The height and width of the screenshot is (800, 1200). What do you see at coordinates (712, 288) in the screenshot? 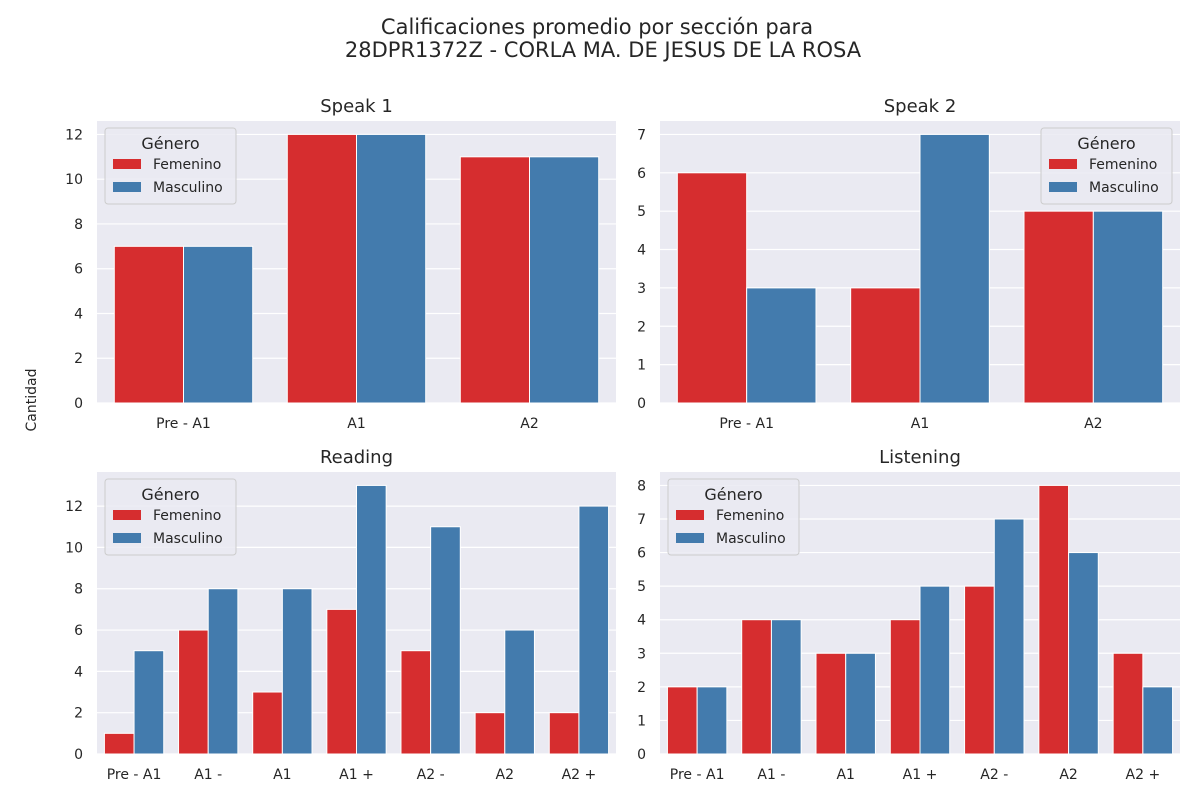
I see `bar-speak-2-femenino-pre-a1` at bounding box center [712, 288].